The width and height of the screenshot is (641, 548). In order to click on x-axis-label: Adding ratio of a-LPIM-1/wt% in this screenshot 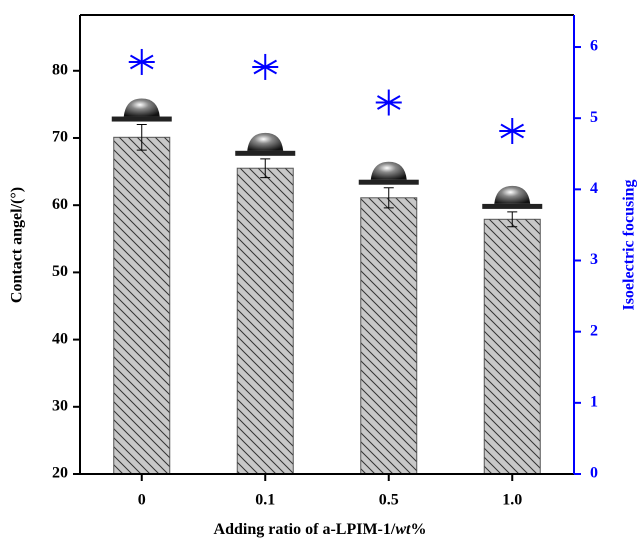, I will do `click(320, 529)`.